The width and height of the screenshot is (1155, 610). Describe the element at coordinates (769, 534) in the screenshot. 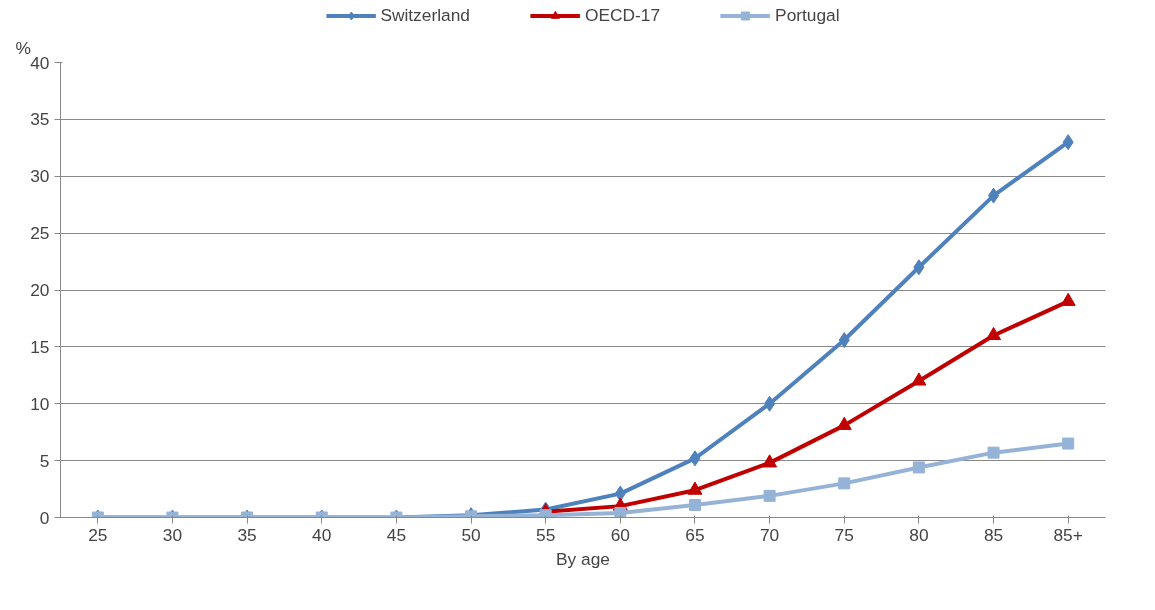

I see `x-tick-label: 70` at that location.